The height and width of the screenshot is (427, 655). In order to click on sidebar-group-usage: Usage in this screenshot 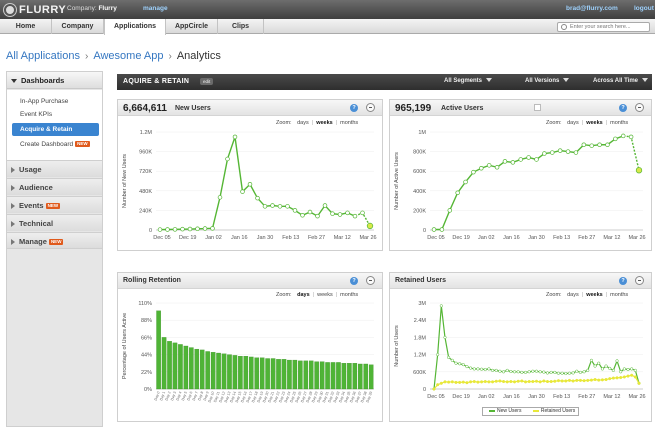, I will do `click(54, 168)`.